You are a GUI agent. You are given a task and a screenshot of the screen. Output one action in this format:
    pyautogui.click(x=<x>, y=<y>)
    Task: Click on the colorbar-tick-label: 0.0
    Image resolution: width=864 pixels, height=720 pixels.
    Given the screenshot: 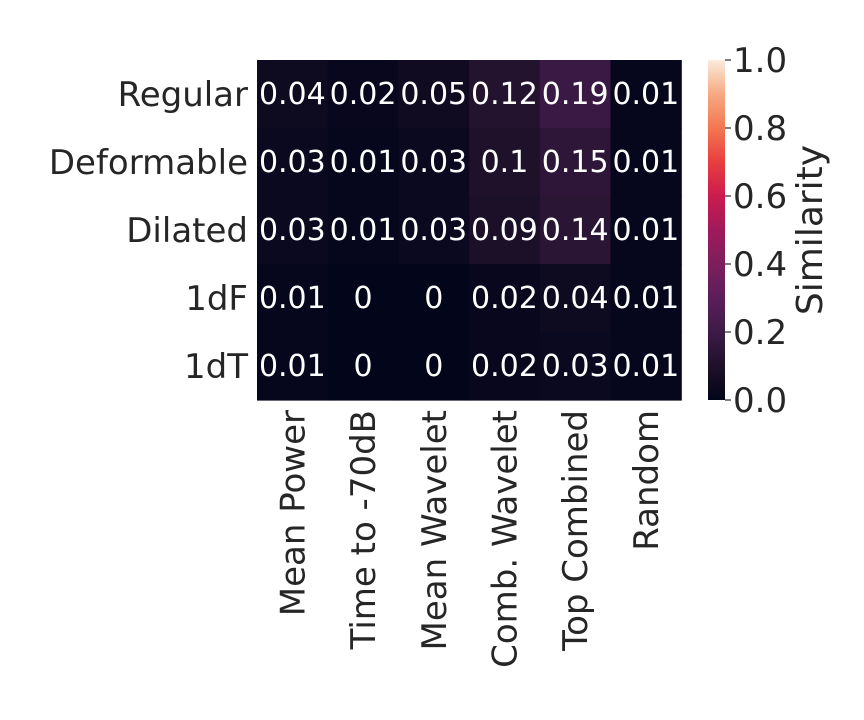 What is the action you would take?
    pyautogui.click(x=760, y=401)
    